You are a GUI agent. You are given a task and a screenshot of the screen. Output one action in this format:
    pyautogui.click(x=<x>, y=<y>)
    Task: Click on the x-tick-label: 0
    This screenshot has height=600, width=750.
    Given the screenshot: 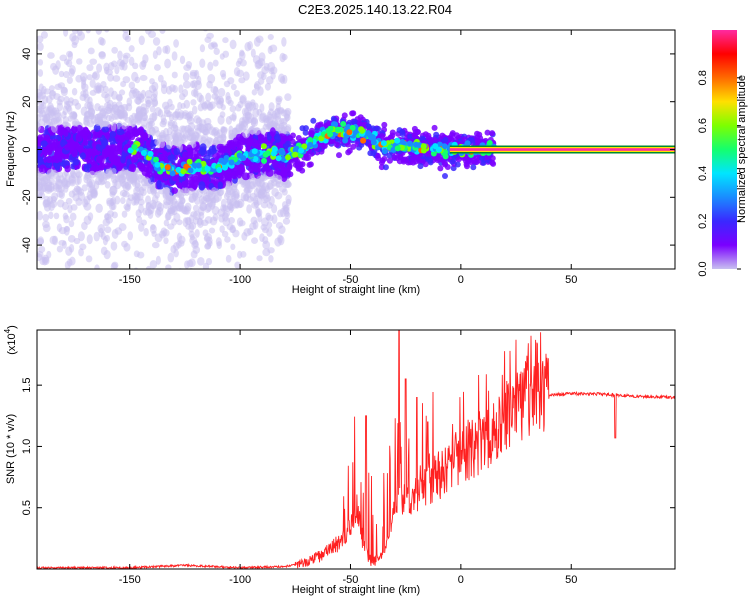 What is the action you would take?
    pyautogui.click(x=461, y=580)
    